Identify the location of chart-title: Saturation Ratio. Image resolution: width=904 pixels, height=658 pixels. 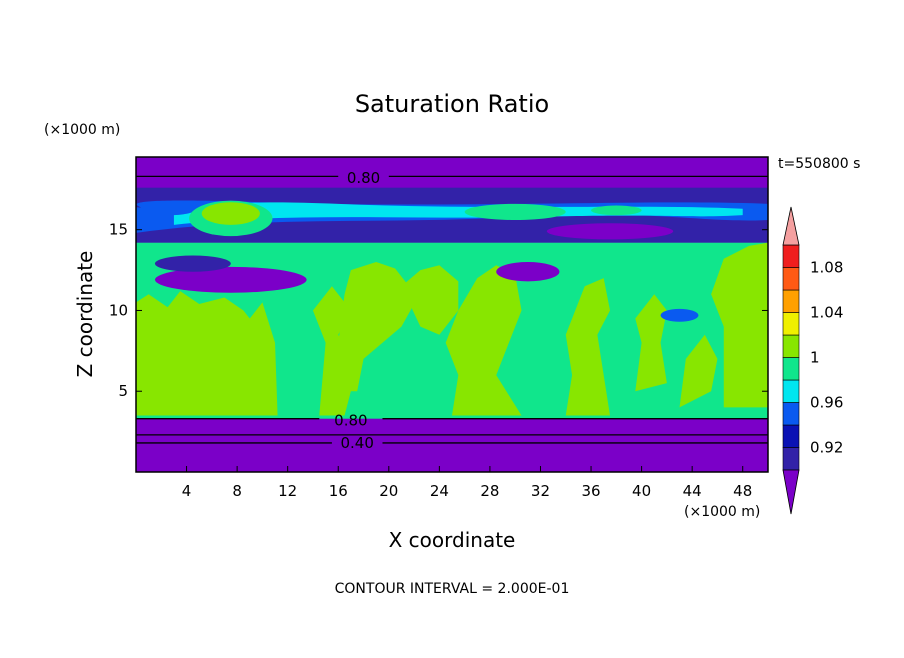
(452, 104).